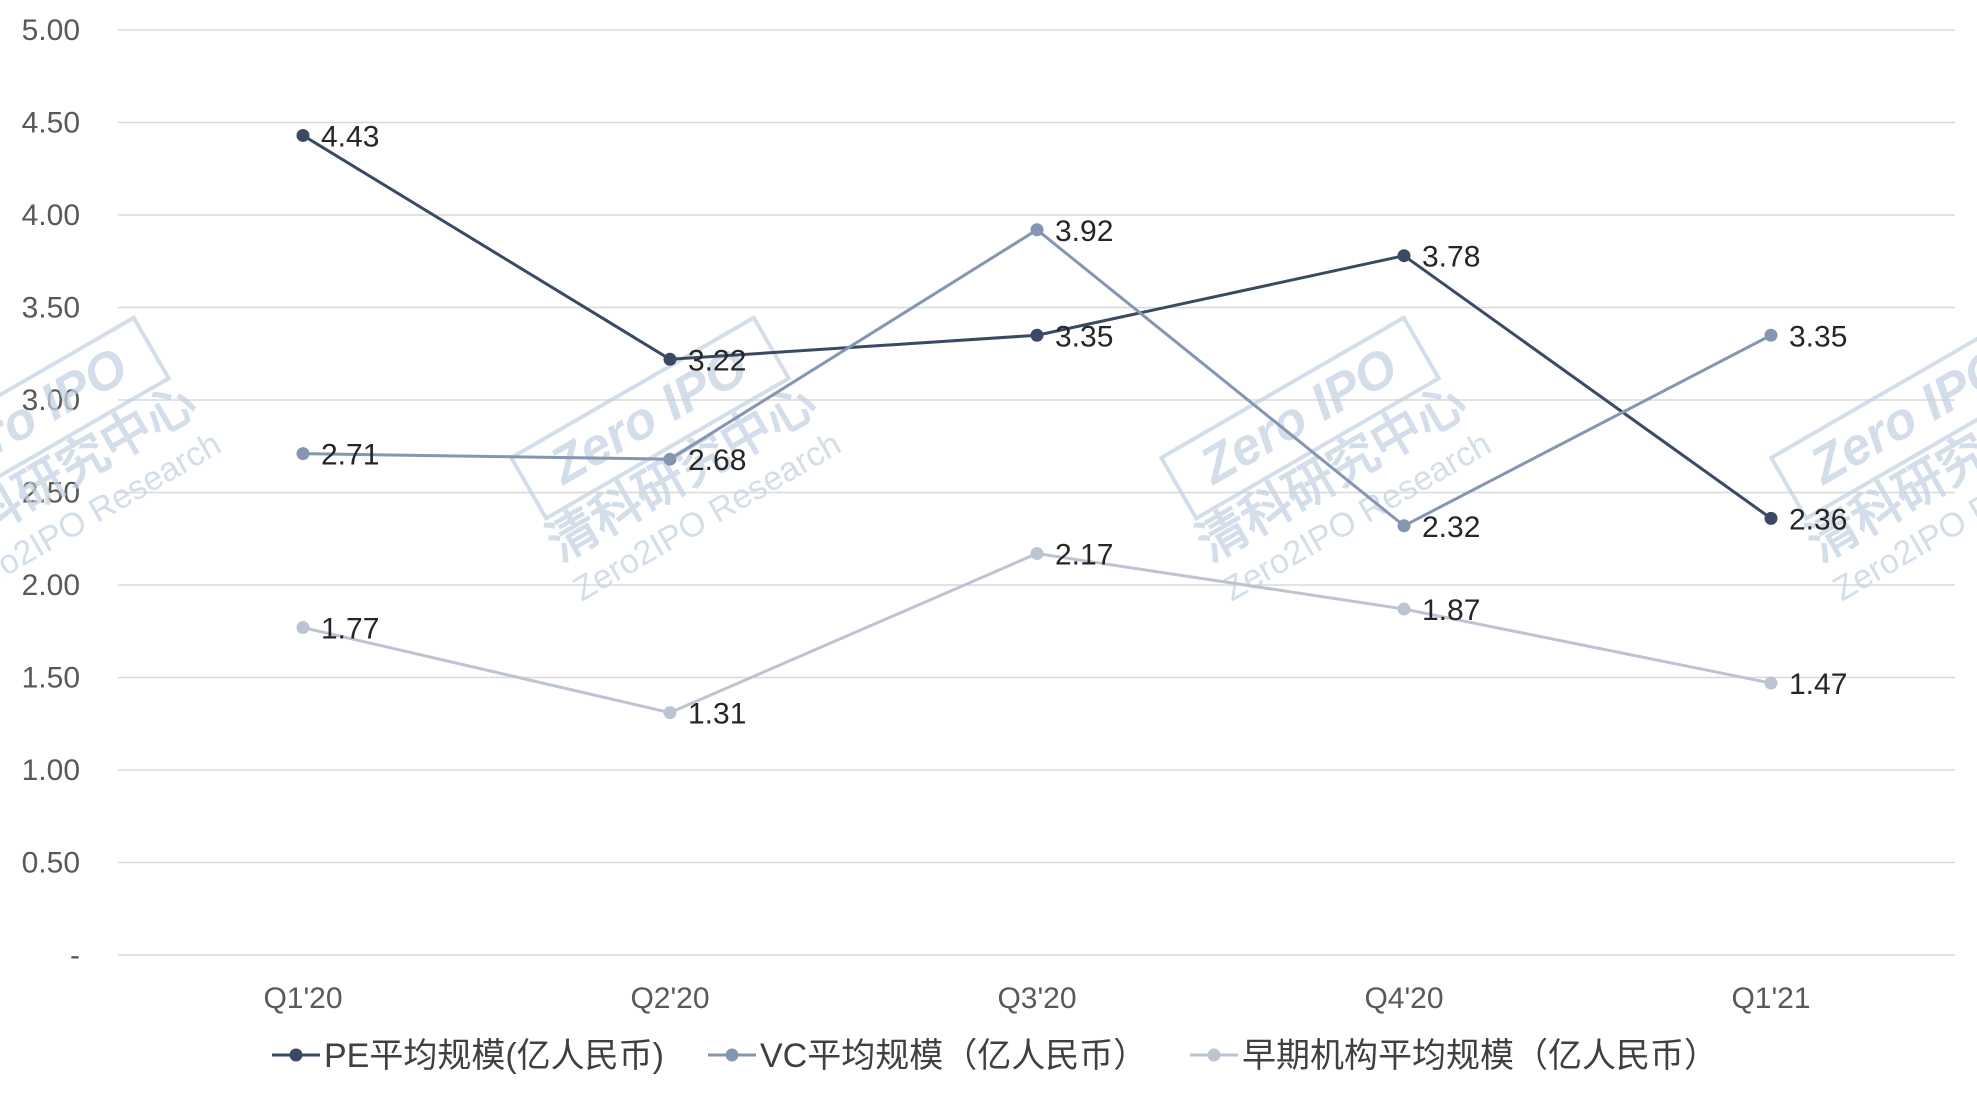  What do you see at coordinates (1480, 1056) in the screenshot?
I see `legend-label: 早期机构平均规模（亿人民币）` at bounding box center [1480, 1056].